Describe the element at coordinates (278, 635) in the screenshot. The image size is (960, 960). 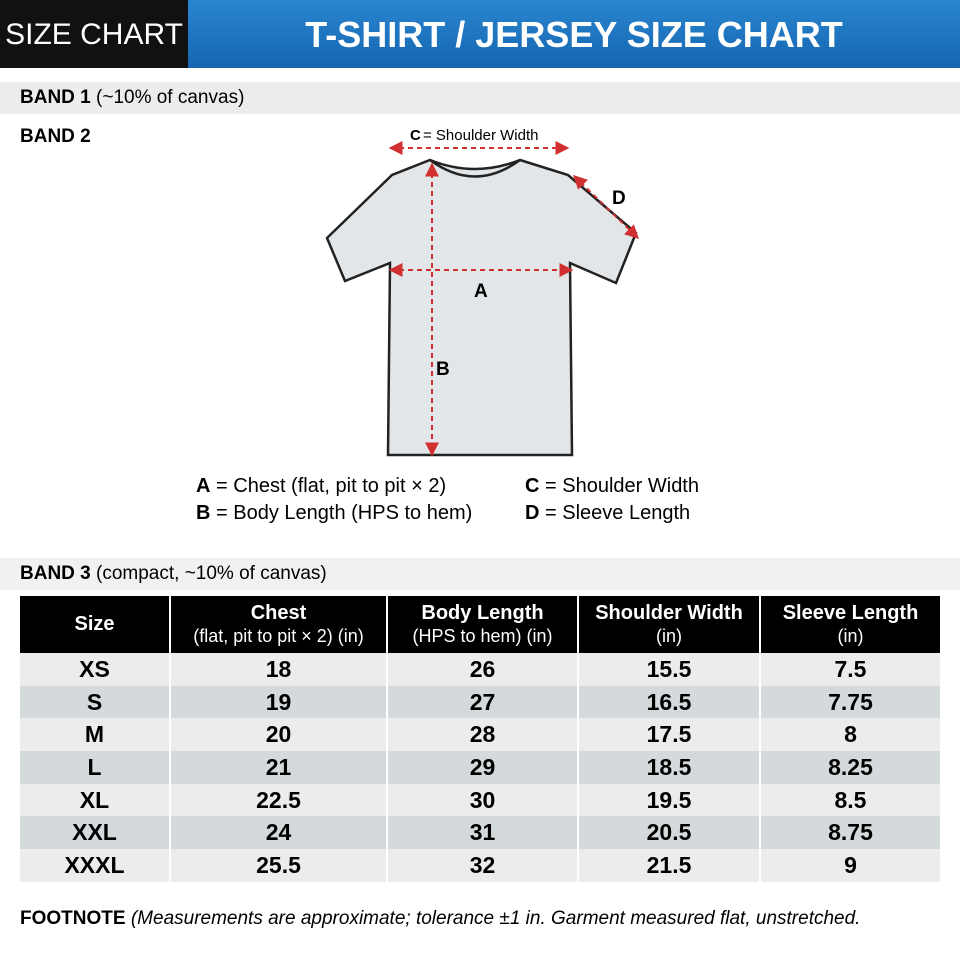
I see `column-unit: (flat, pit to pit × 2) (in)` at that location.